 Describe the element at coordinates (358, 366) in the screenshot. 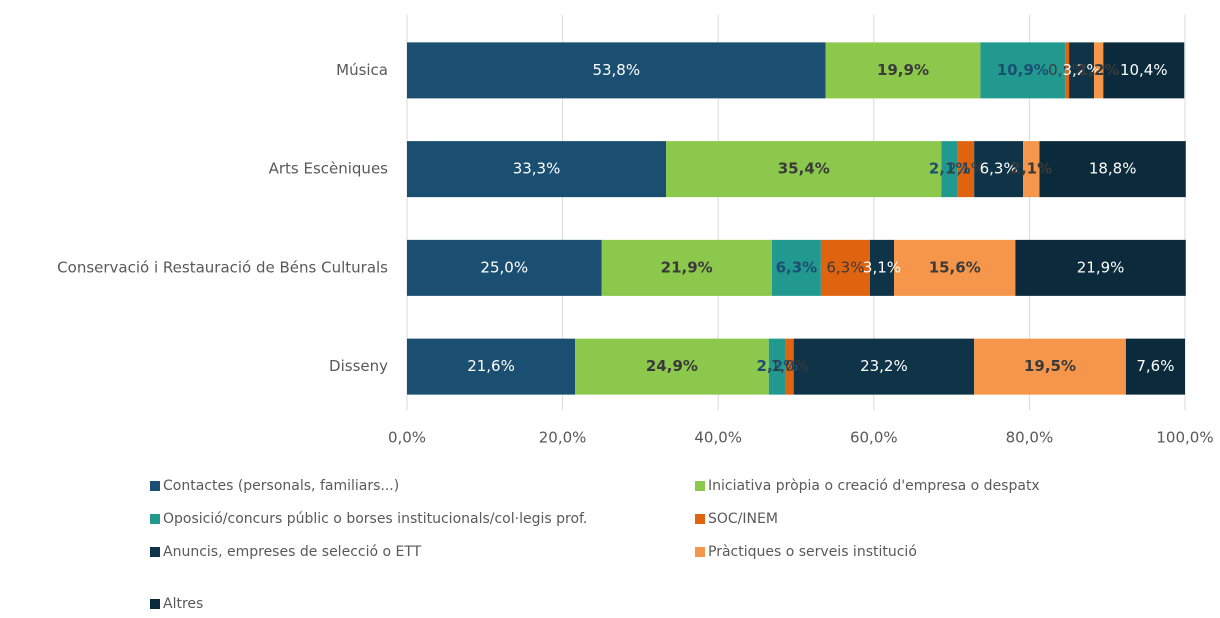

I see `y-tick-label: Disseny` at that location.